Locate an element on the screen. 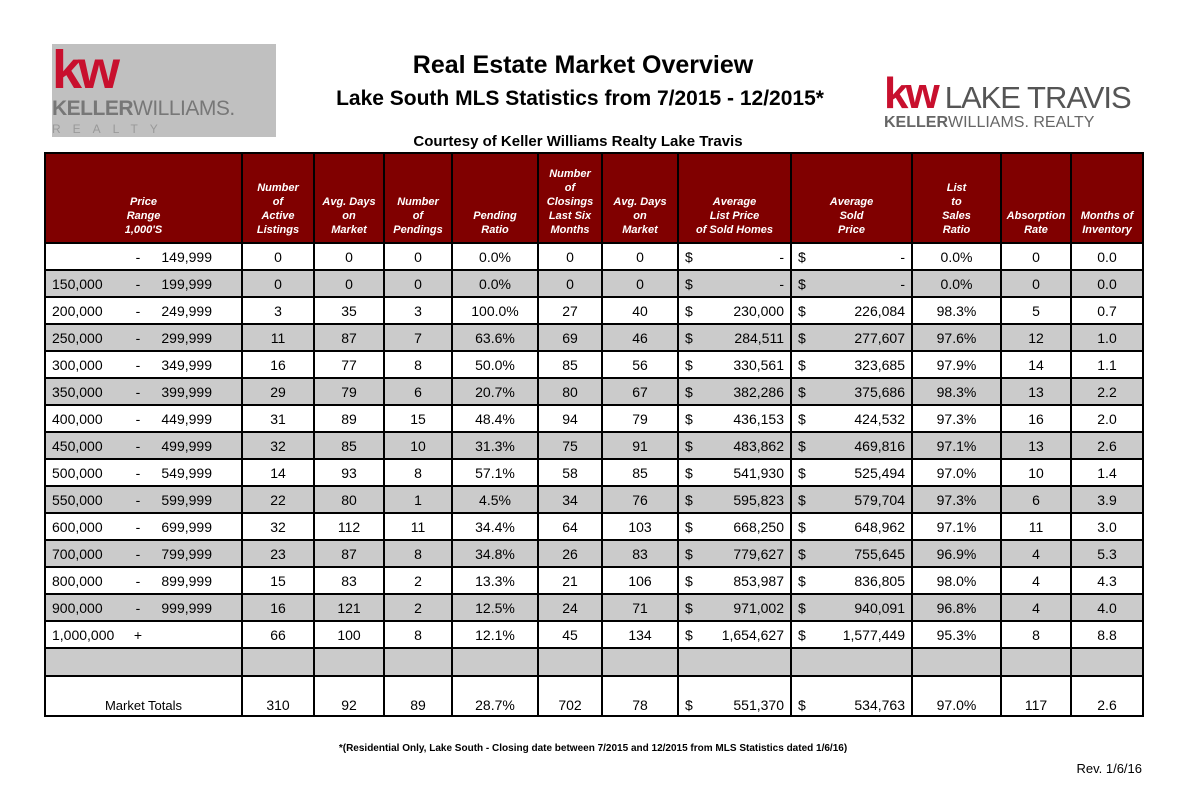  money-cell: $534,763 is located at coordinates (851, 696).